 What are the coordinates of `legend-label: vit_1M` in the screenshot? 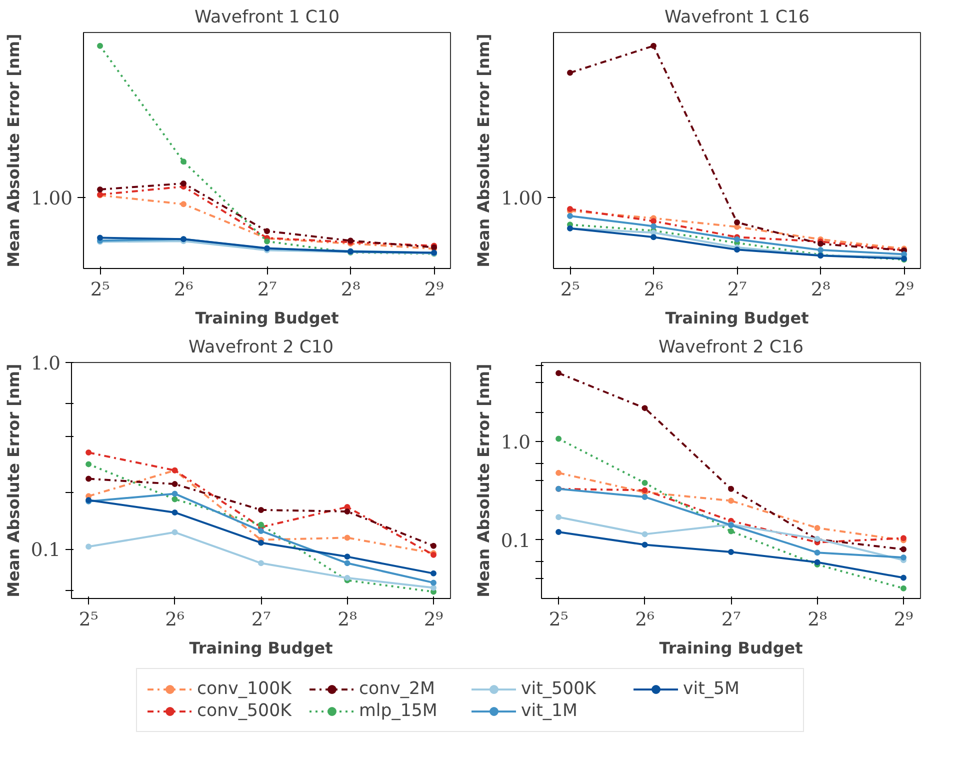 It's located at (550, 711).